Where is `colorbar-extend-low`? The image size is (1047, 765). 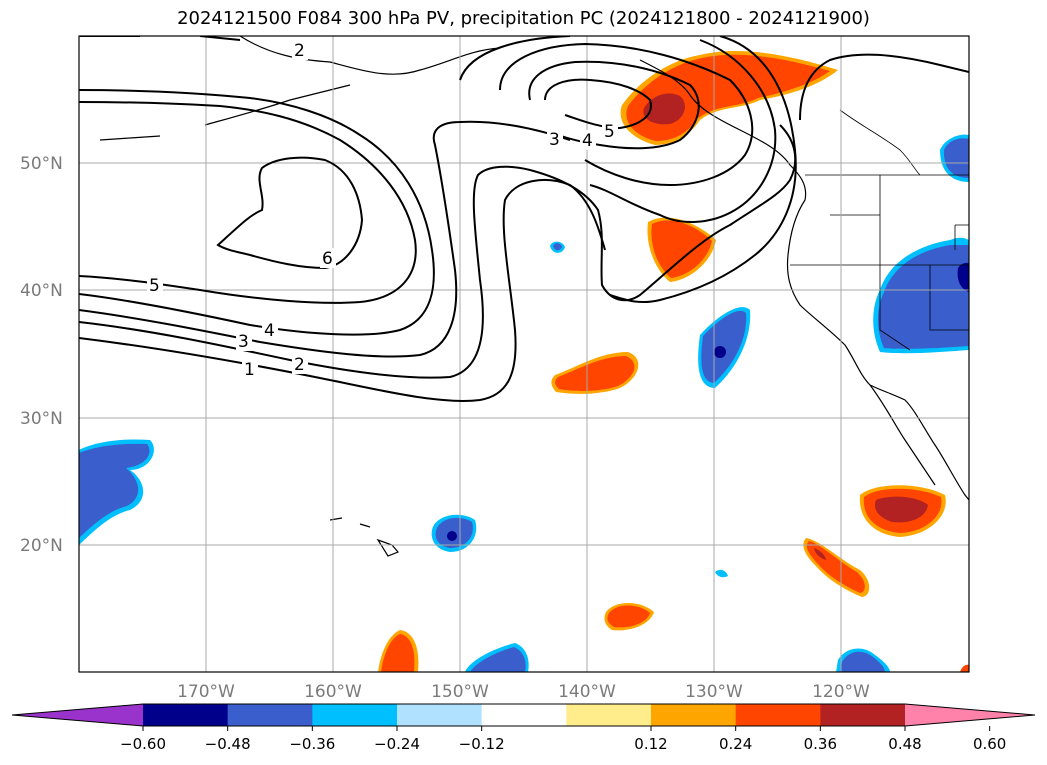 colorbar-extend-low is located at coordinates (77, 715).